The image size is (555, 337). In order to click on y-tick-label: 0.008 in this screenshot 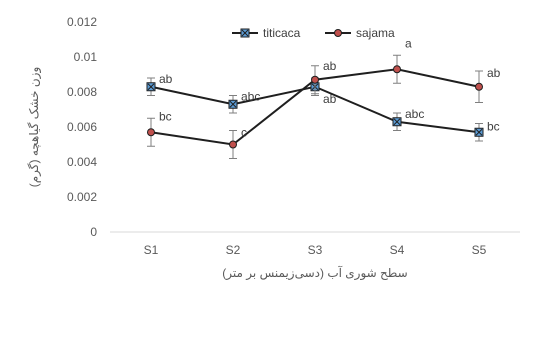, I will do `click(82, 92)`.